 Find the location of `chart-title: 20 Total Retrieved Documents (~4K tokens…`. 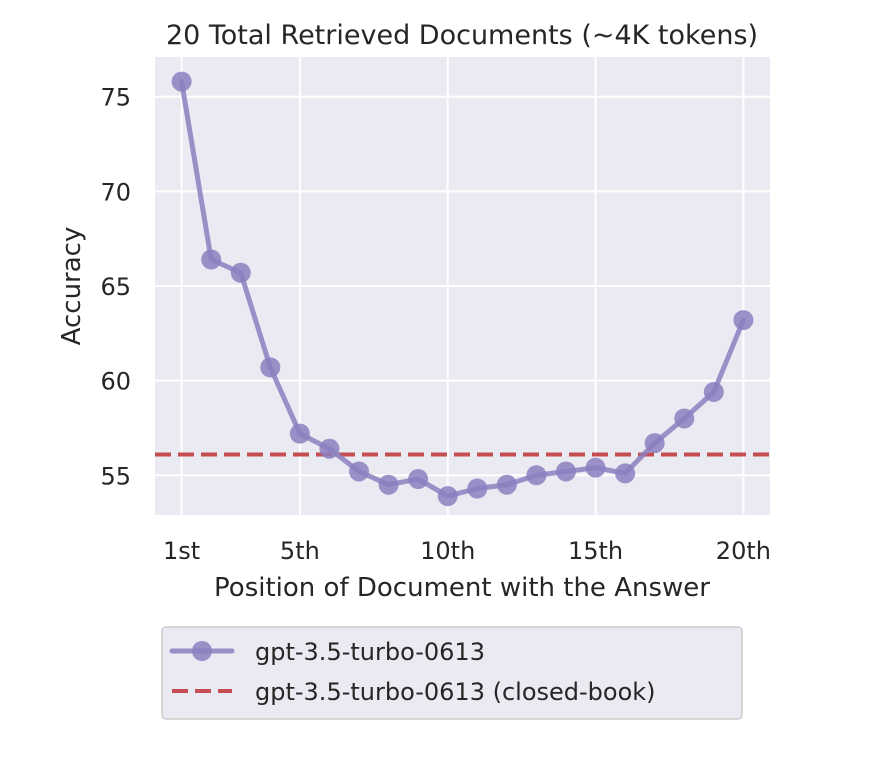

chart-title: 20 Total Retrieved Documents (~4K tokens… is located at coordinates (462, 35).